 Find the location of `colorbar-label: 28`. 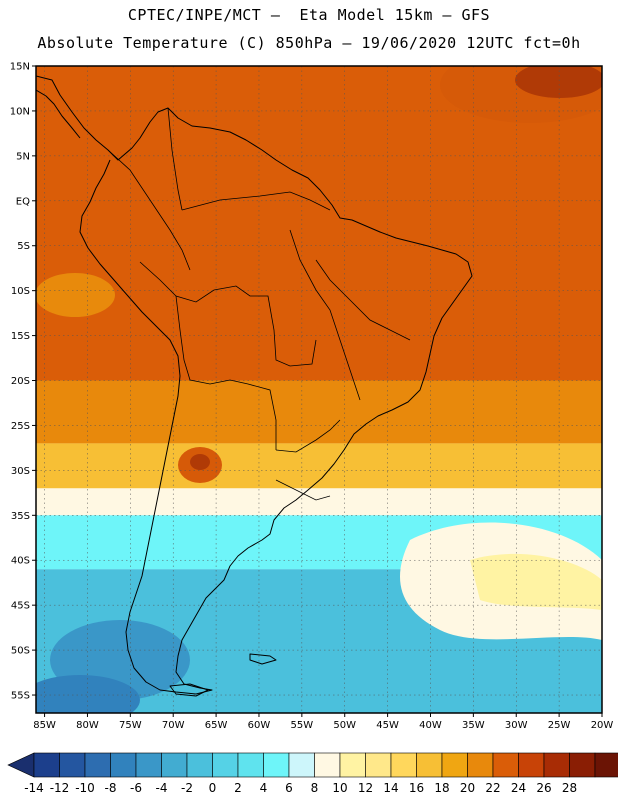

colorbar-label: 28 is located at coordinates (569, 788).